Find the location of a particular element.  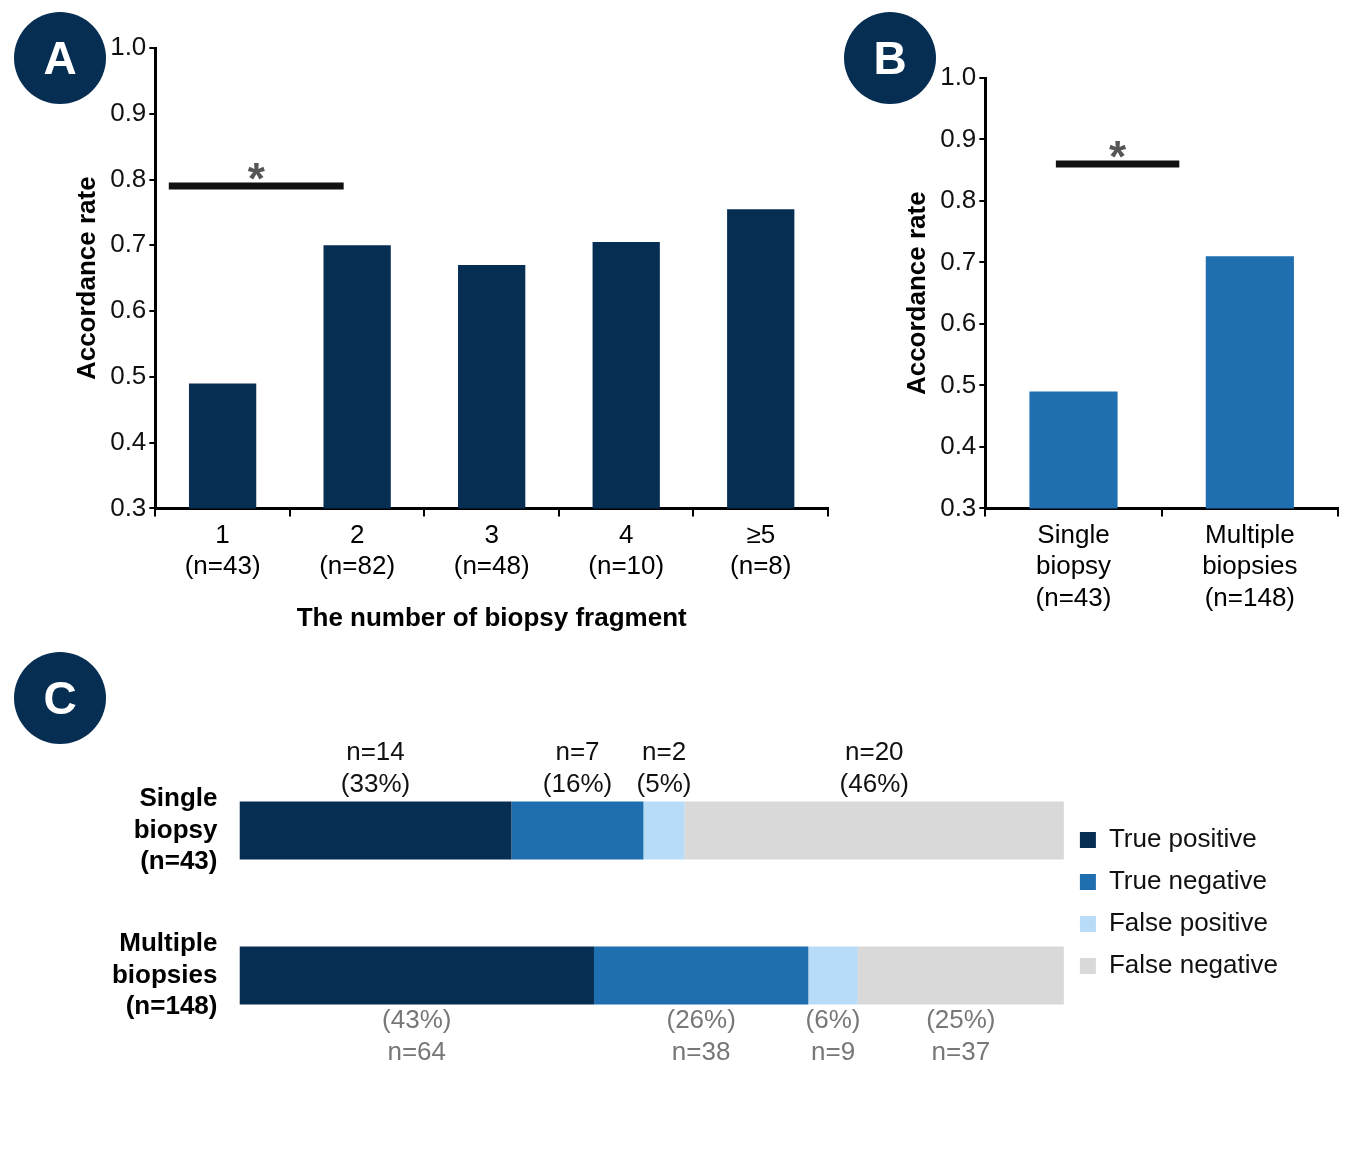

data-label: (26%) is located at coordinates (701, 1018).